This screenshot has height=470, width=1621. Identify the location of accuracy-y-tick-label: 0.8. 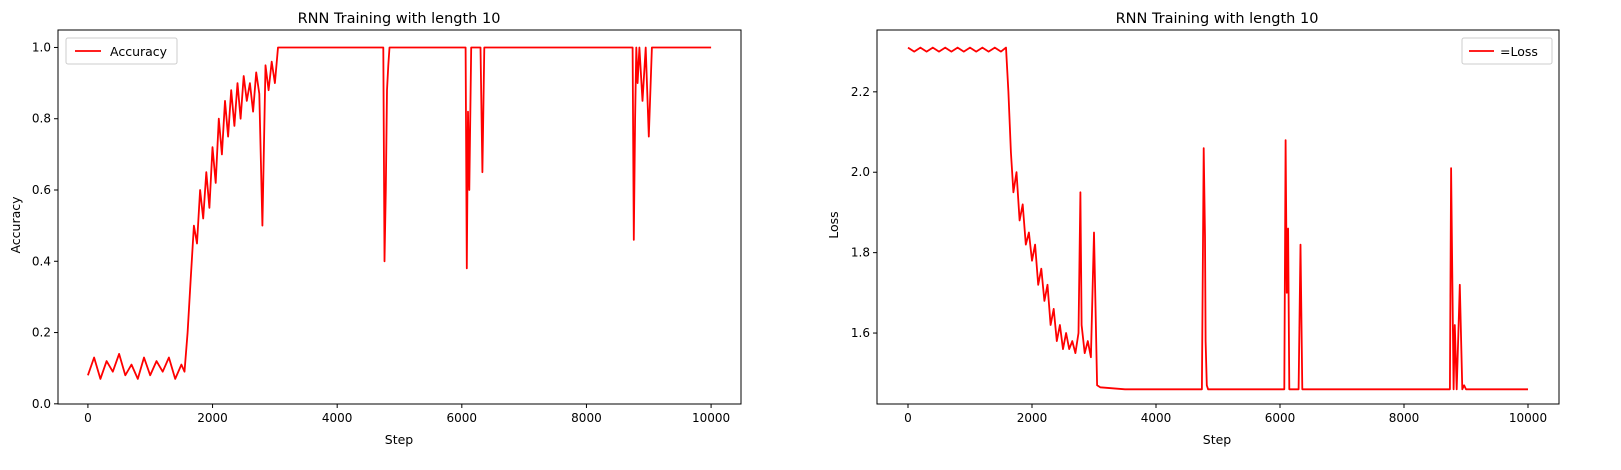
(41, 119).